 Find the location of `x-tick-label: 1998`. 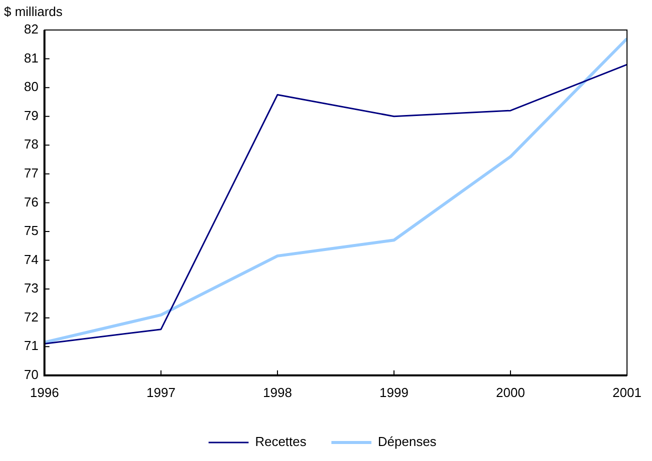

x-tick-label: 1998 is located at coordinates (277, 392).